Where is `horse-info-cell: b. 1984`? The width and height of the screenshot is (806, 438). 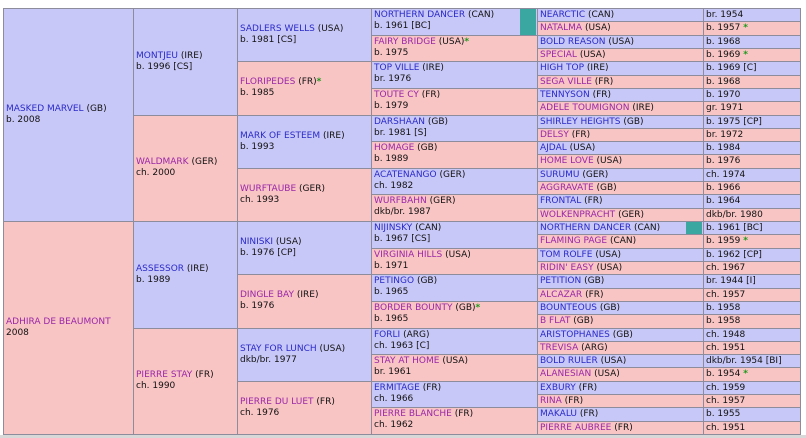
horse-info-cell: b. 1984 is located at coordinates (752, 148).